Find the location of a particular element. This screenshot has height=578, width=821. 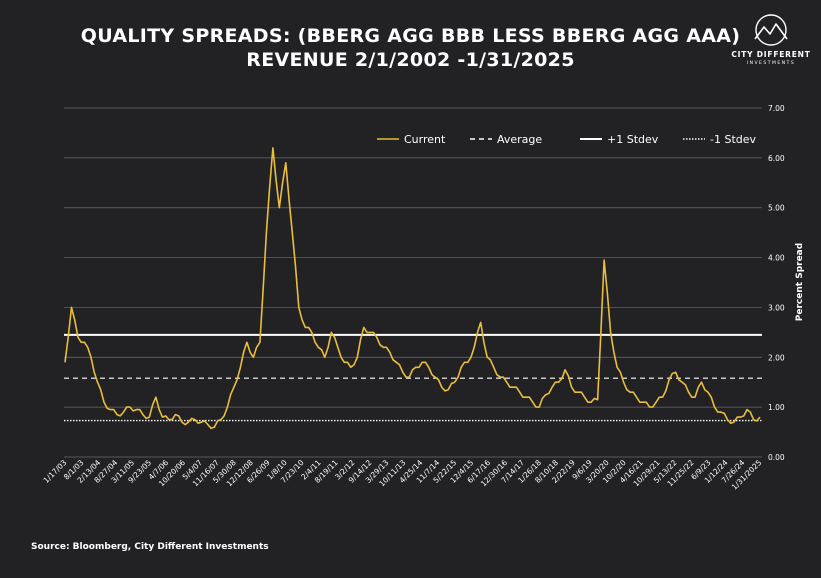

logo-name: CITY DIFFERENT is located at coordinates (771, 54).